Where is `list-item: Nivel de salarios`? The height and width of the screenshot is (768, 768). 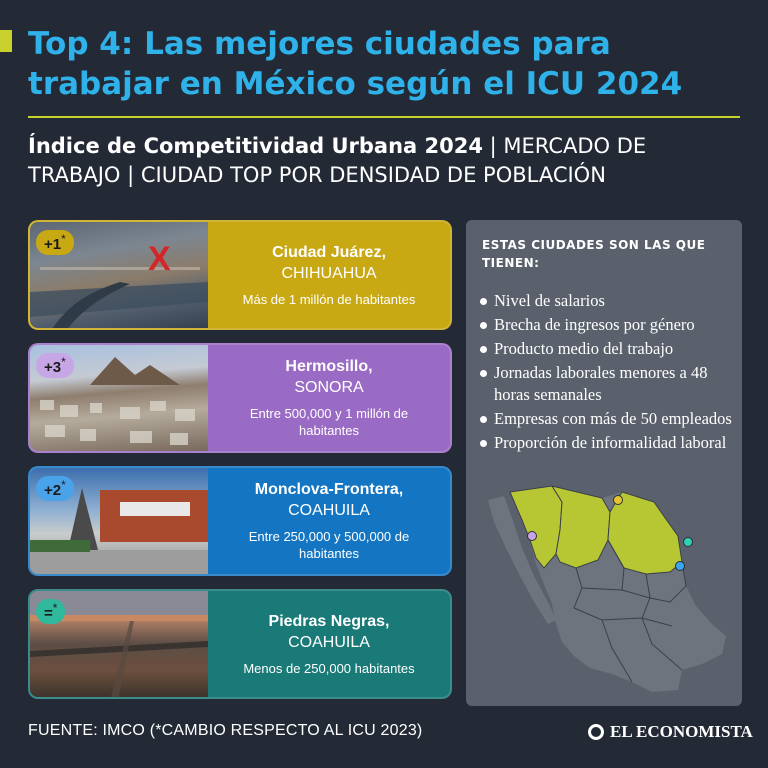 list-item: Nivel de salarios is located at coordinates (608, 301).